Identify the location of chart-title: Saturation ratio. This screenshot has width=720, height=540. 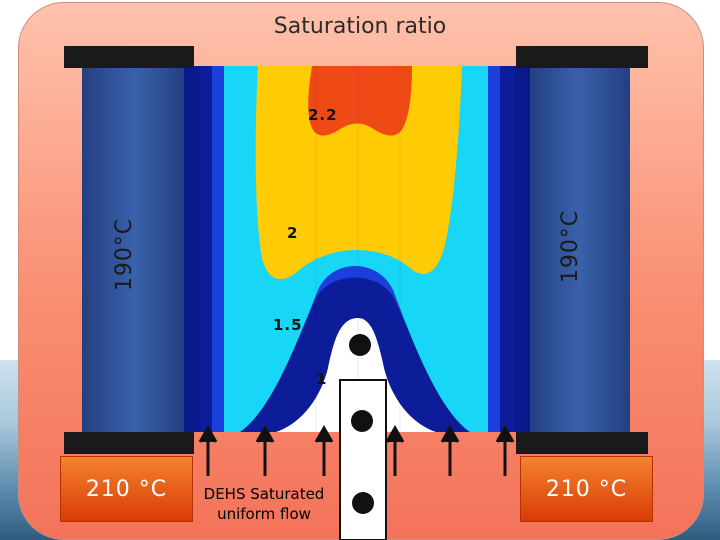
(360, 26).